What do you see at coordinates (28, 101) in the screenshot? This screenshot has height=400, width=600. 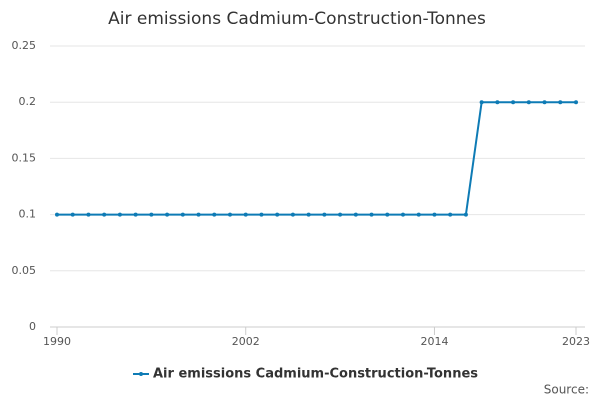 I see `y-tick-label: 0.2` at bounding box center [28, 101].